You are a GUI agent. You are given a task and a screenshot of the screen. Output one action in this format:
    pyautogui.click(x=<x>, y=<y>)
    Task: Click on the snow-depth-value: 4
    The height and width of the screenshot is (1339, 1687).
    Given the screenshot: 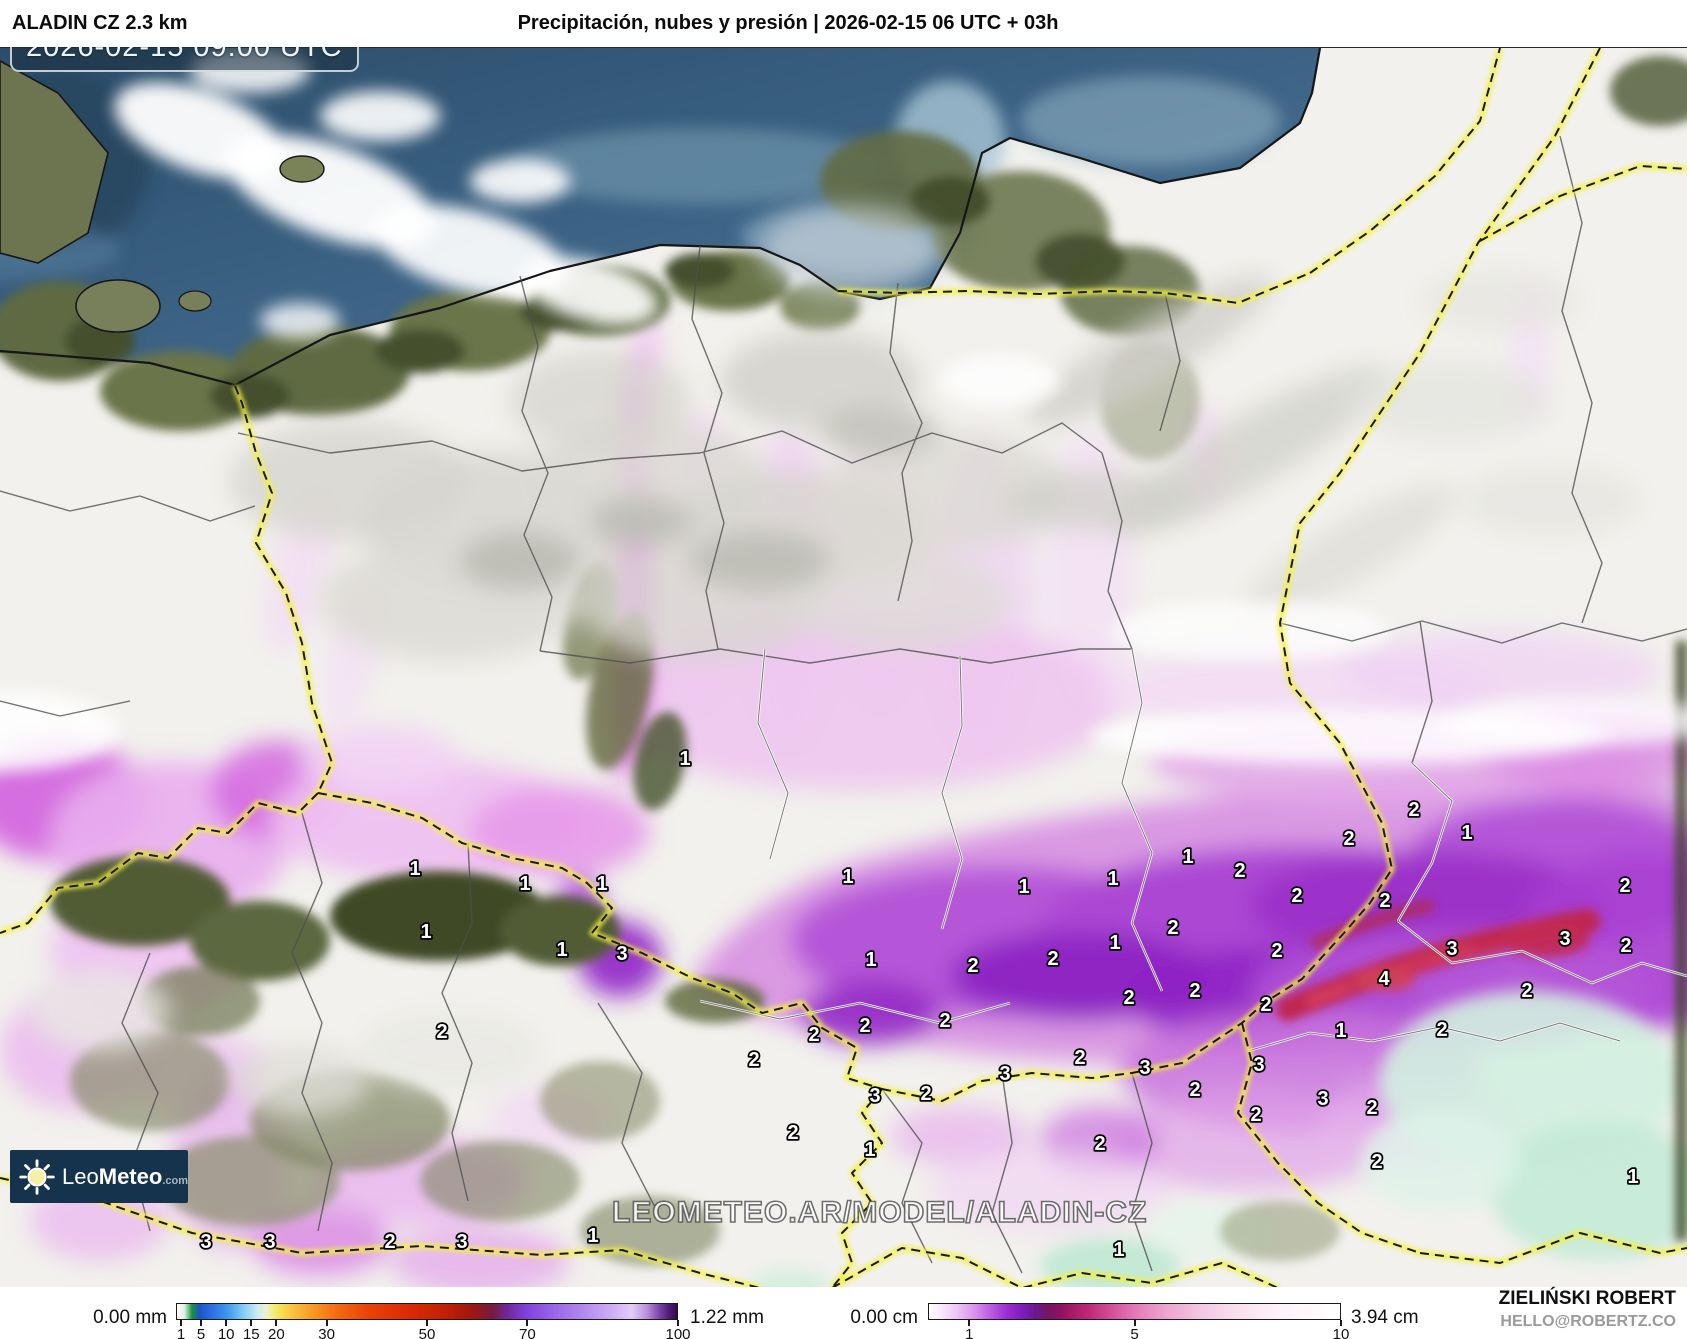 What is the action you would take?
    pyautogui.click(x=1384, y=979)
    